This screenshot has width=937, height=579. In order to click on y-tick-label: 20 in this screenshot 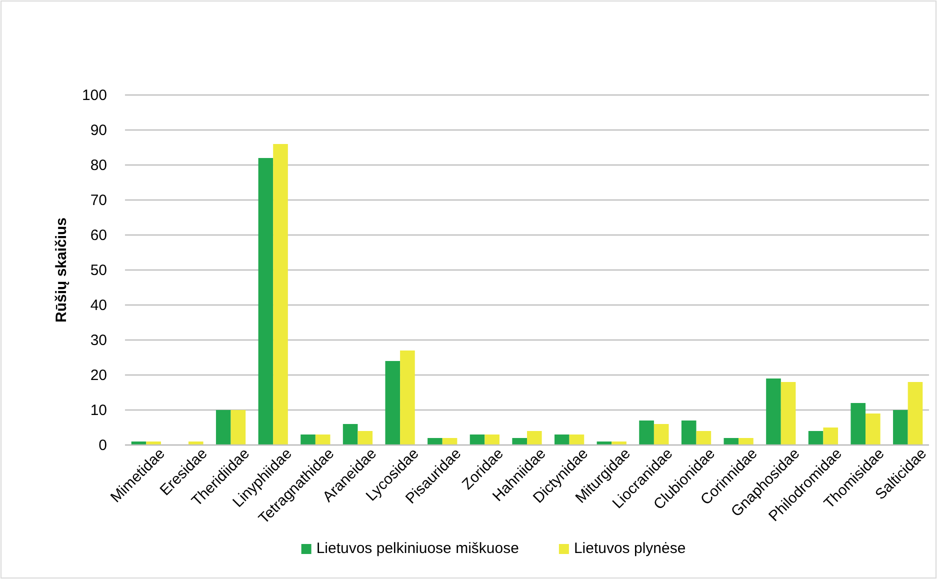, I will do `click(98, 375)`.